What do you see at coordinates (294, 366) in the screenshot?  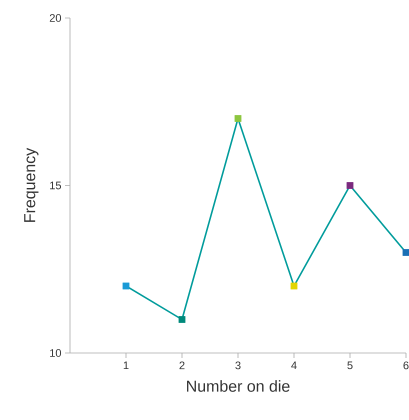 I see `x-tick-label: 4` at bounding box center [294, 366].